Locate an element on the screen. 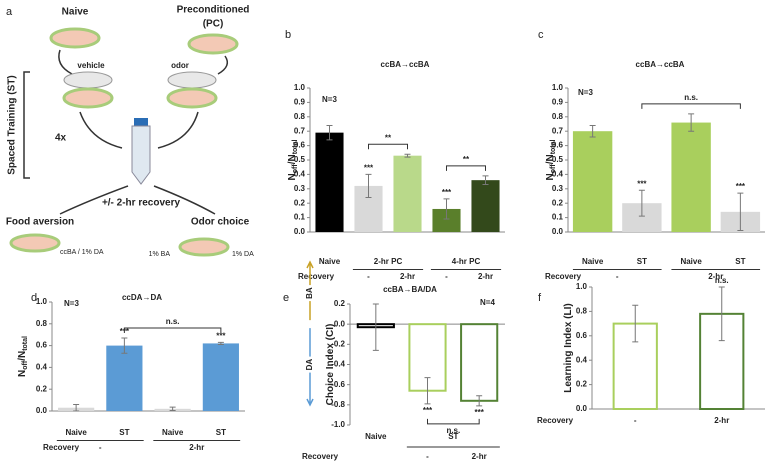 The width and height of the screenshot is (778, 462). pc-label: (PC) is located at coordinates (213, 24).